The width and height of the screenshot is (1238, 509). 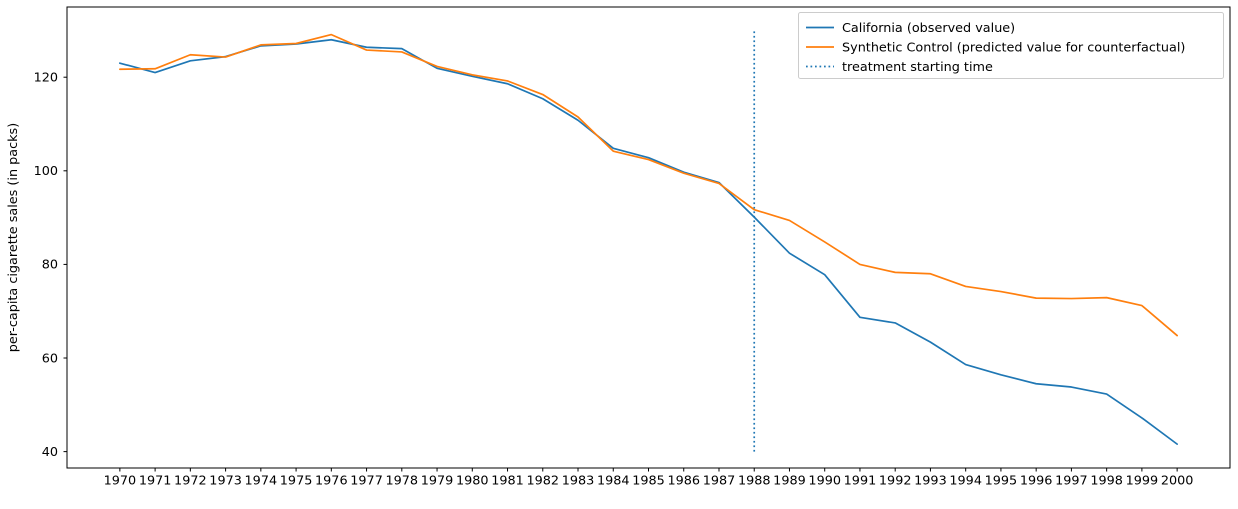 What do you see at coordinates (366, 481) in the screenshot?
I see `x-tick-label: 1977` at bounding box center [366, 481].